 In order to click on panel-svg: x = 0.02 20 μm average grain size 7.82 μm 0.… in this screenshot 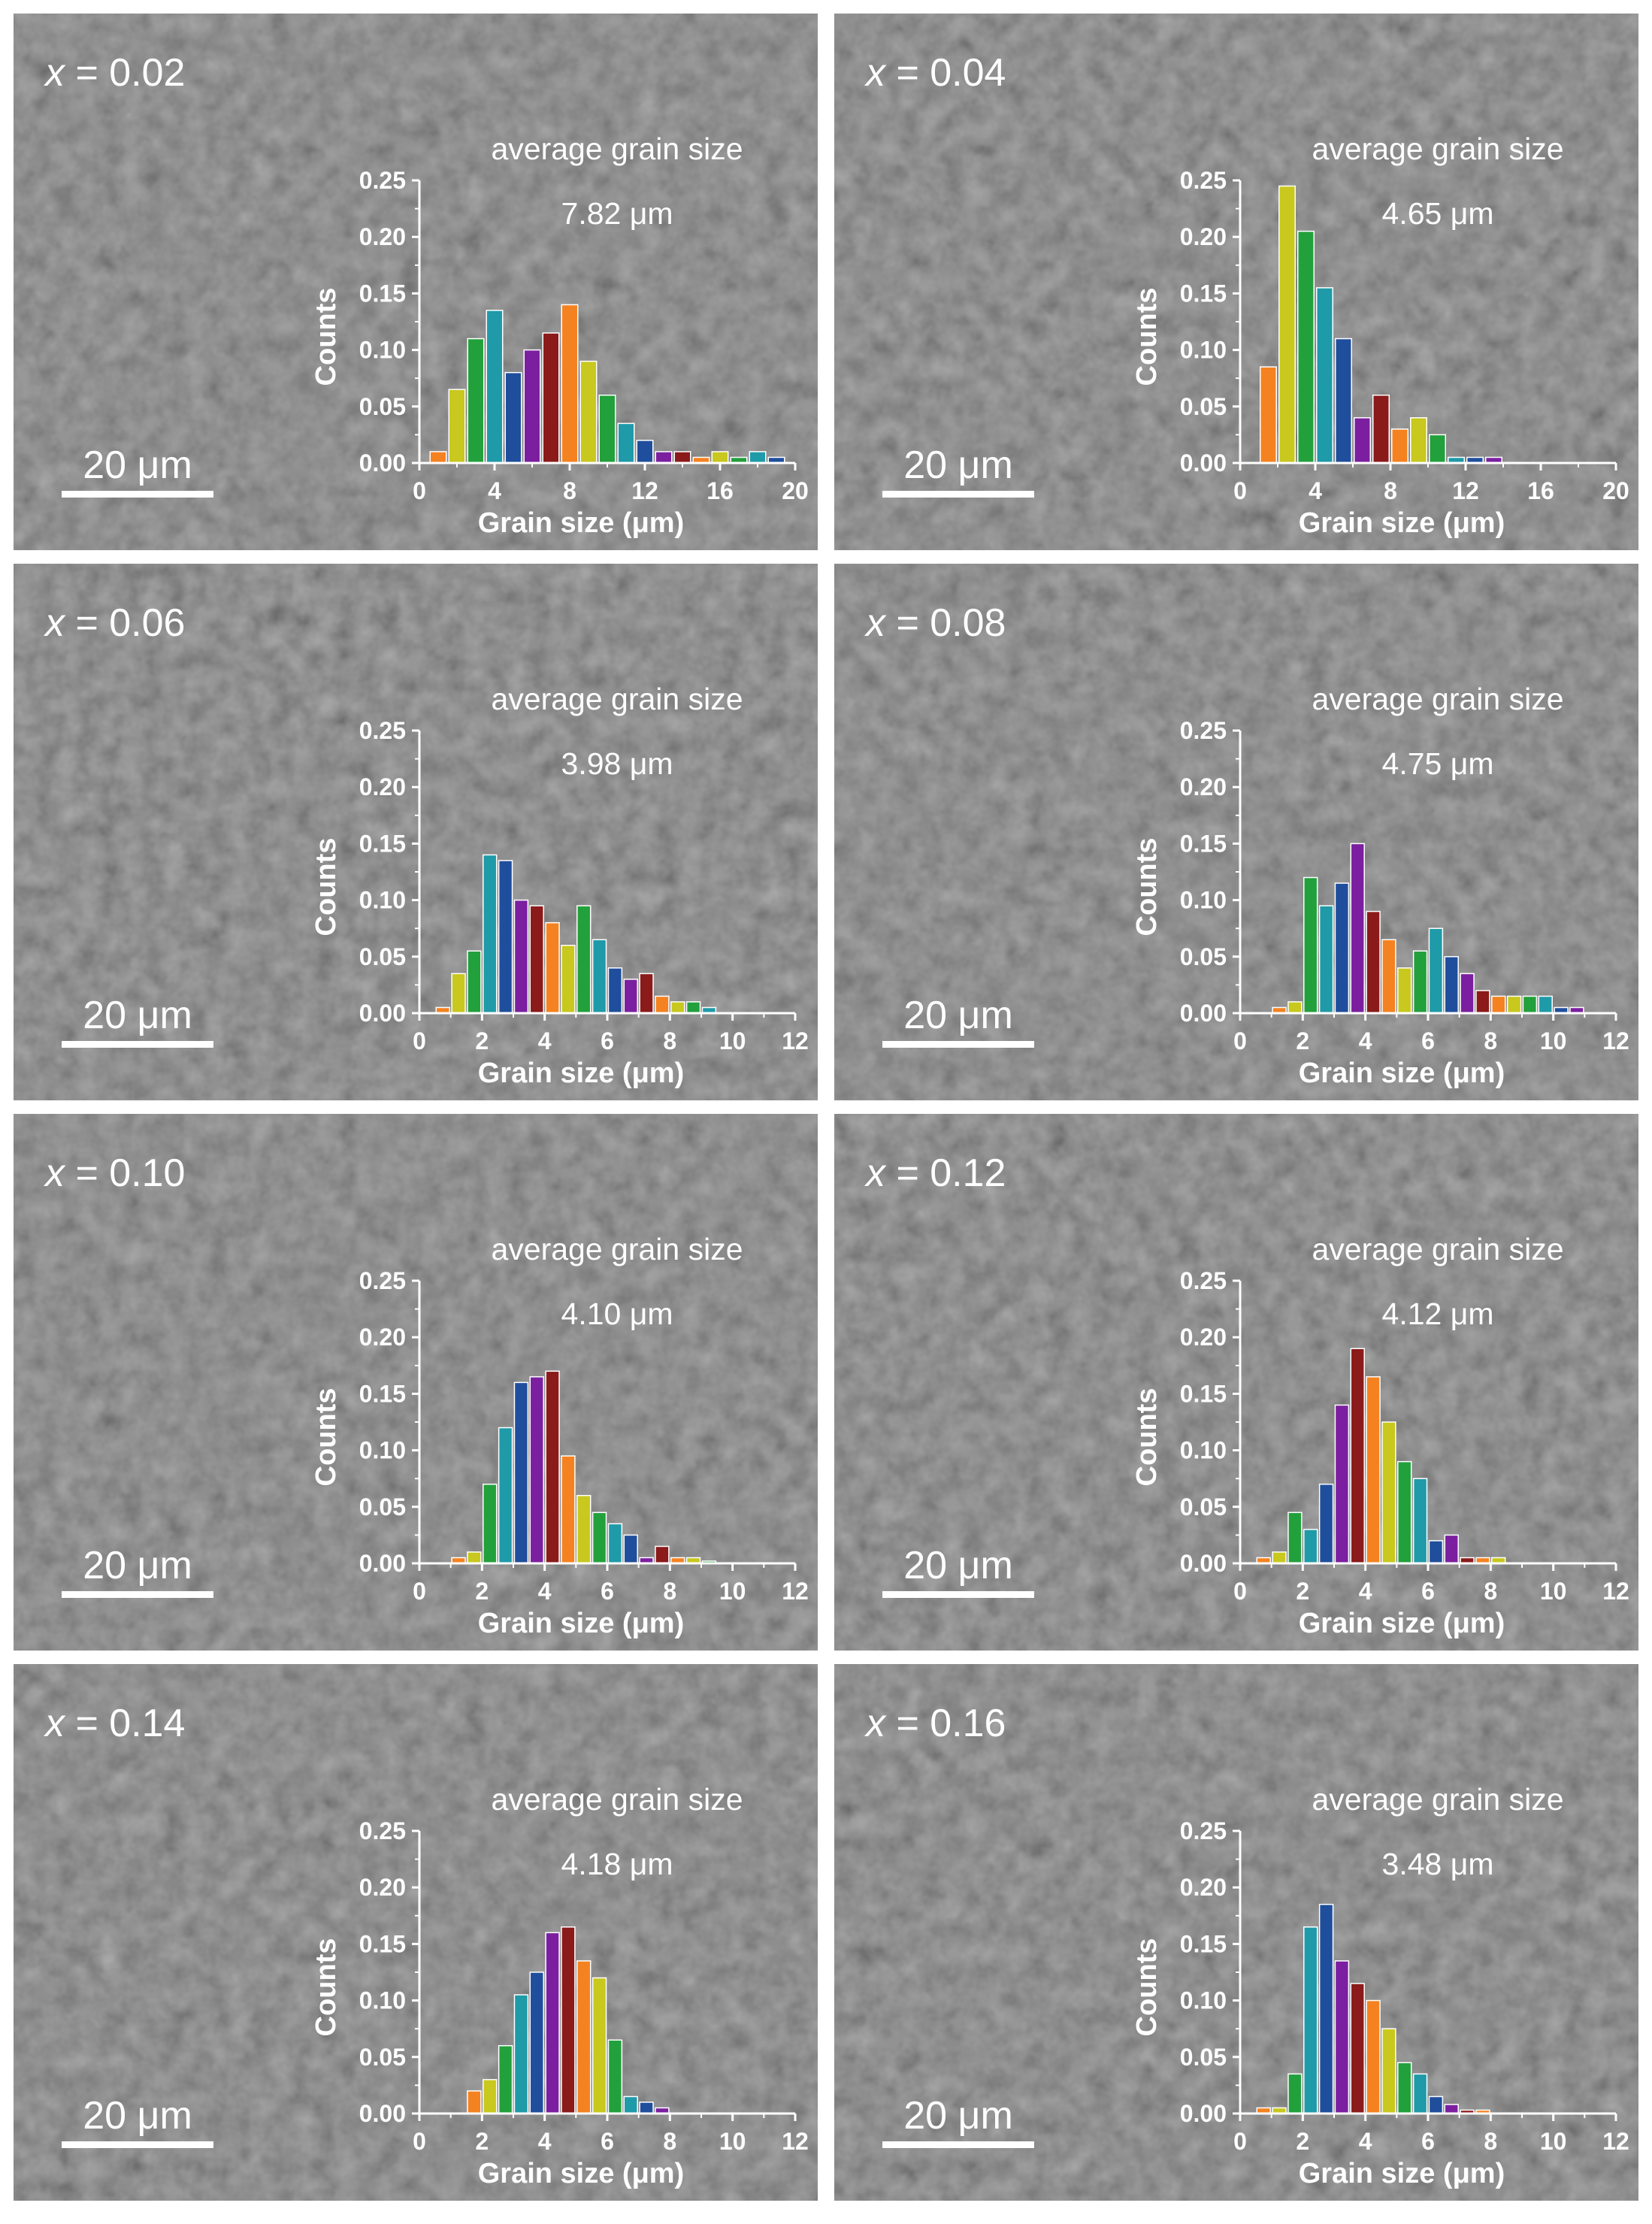, I will do `click(416, 282)`.